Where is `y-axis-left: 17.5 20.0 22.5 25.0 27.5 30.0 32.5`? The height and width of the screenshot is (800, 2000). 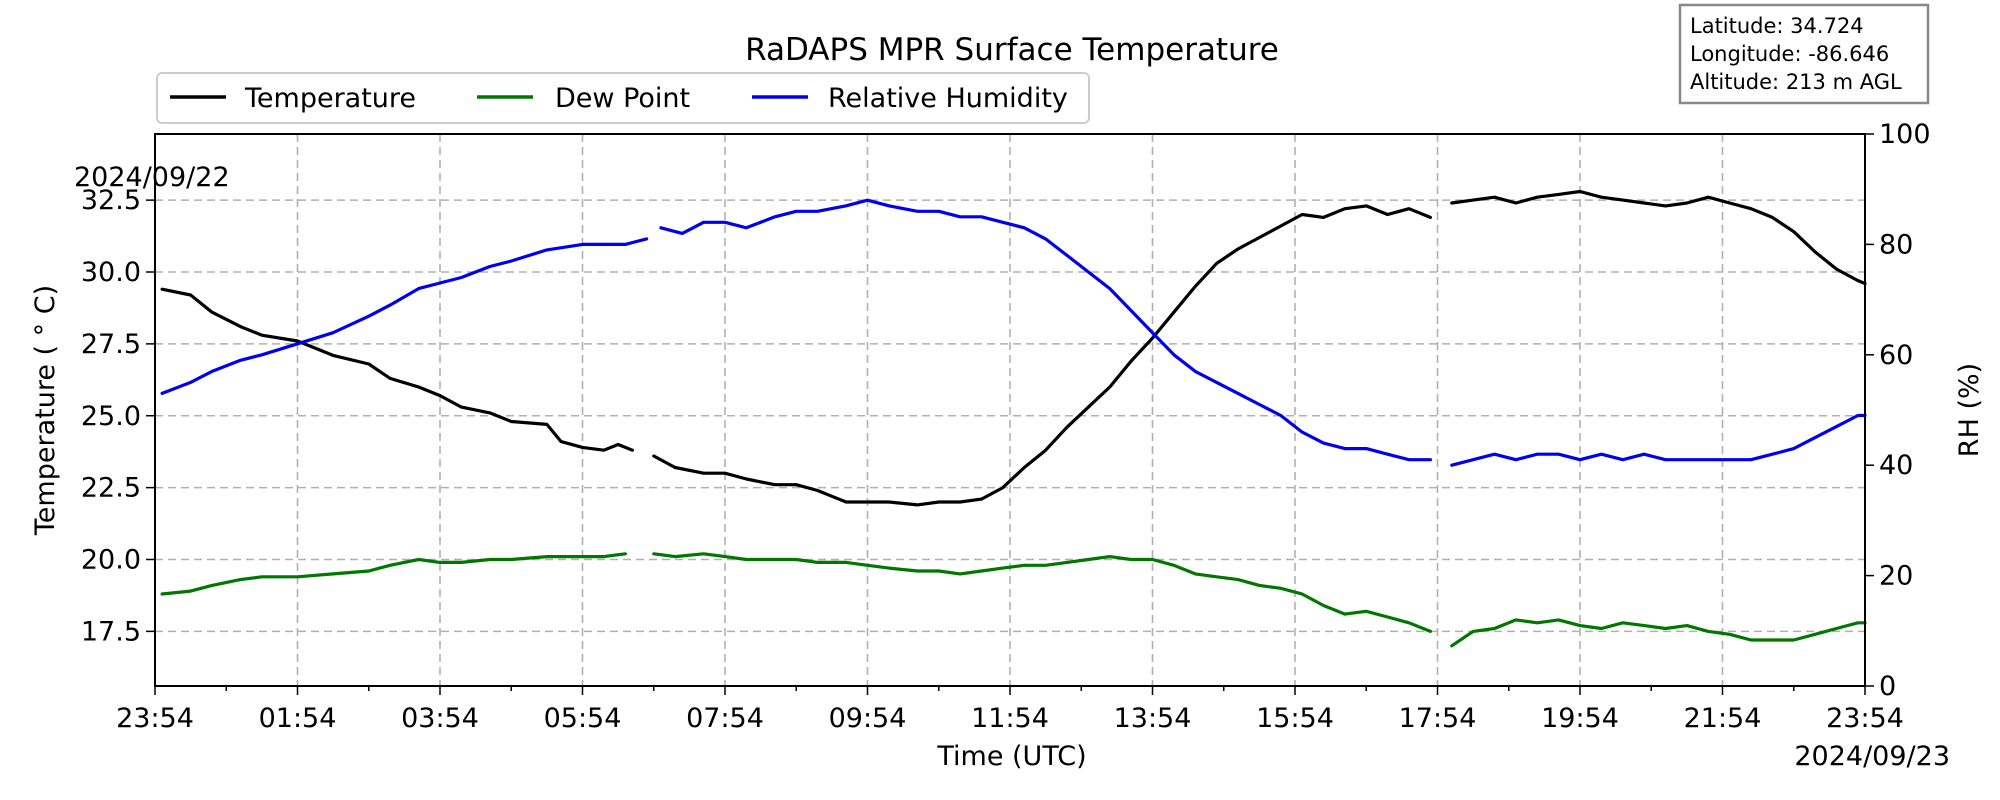 y-axis-left: 17.5 20.0 22.5 25.0 27.5 30.0 32.5 is located at coordinates (118, 416).